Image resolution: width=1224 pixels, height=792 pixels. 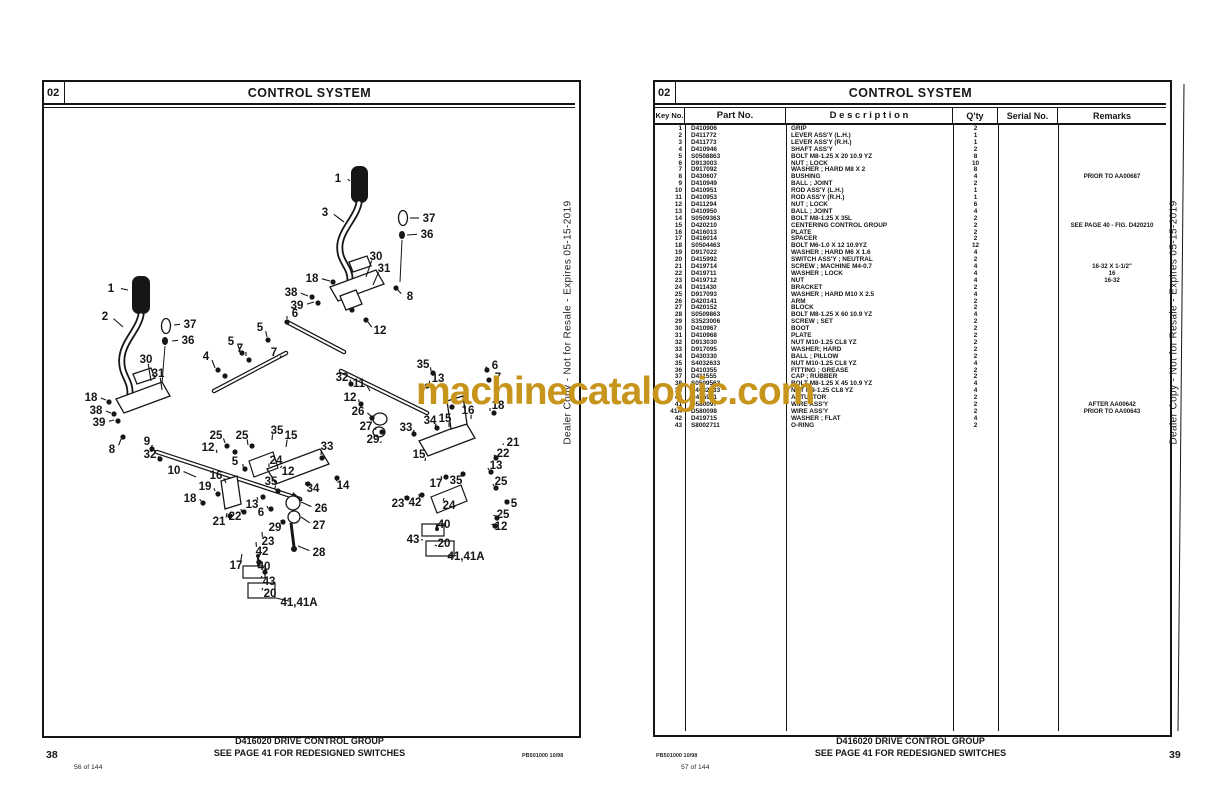 I want to click on table-row: 9 D410949 BALL ; JOINT 2, so click(x=910, y=184).